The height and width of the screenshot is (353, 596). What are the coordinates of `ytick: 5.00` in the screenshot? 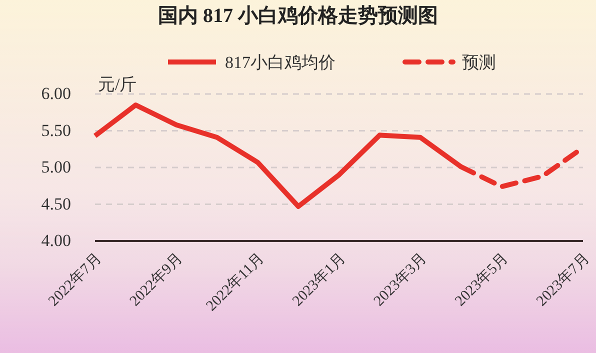 It's located at (56, 167).